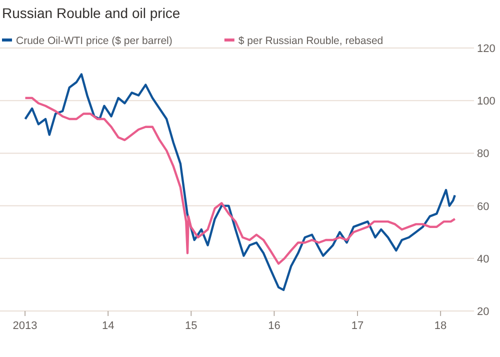 Image resolution: width=500 pixels, height=357 pixels. Describe the element at coordinates (357, 326) in the screenshot. I see `x-tick-label: 17` at that location.